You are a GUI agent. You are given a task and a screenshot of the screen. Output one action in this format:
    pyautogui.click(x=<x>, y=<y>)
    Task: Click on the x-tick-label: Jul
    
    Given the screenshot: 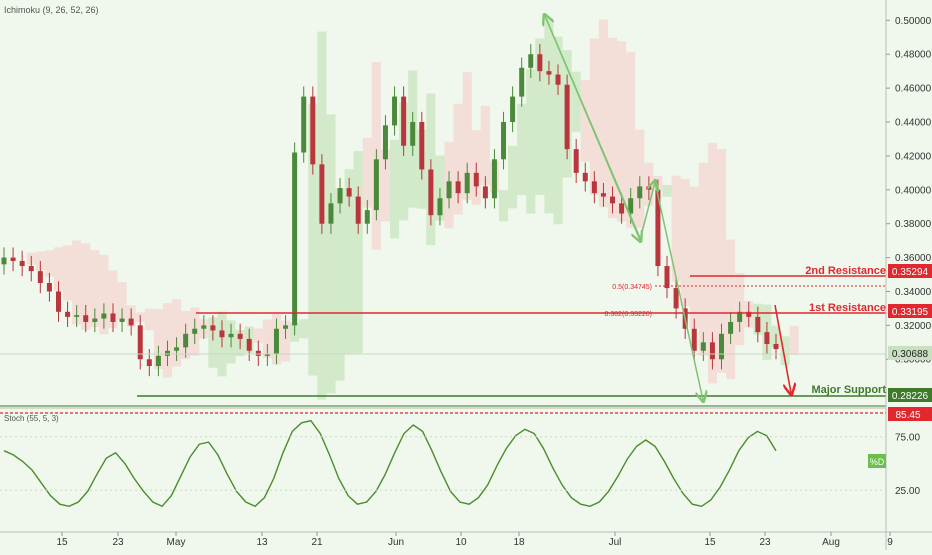 What is the action you would take?
    pyautogui.click(x=615, y=542)
    